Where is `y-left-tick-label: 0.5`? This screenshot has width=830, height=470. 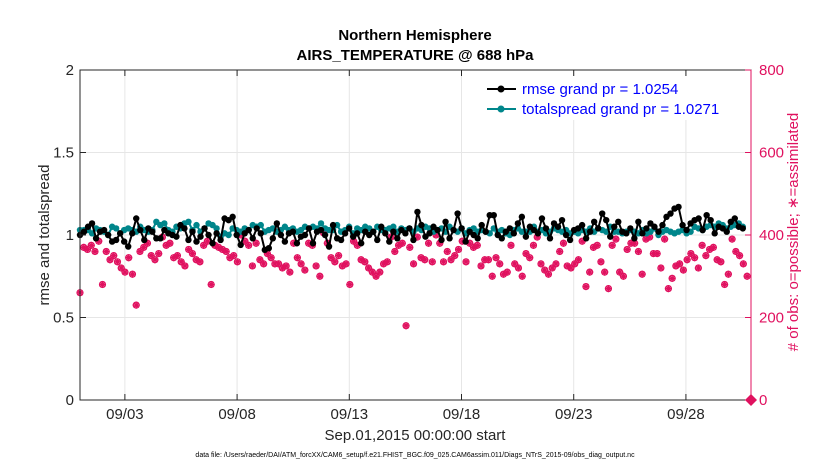 y-left-tick-label: 0.5 is located at coordinates (63, 318).